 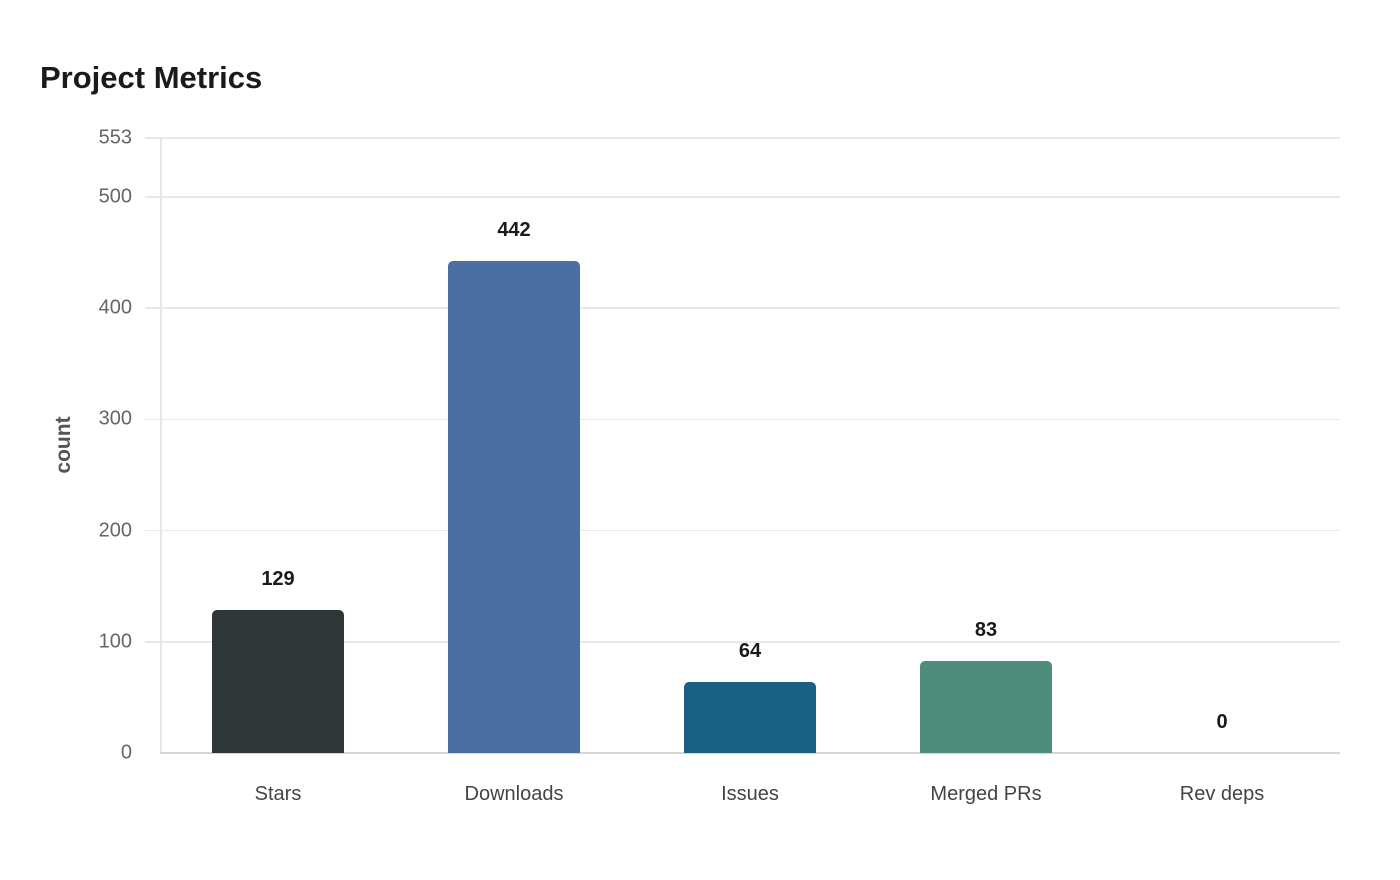 What do you see at coordinates (115, 196) in the screenshot?
I see `y-tick-label: 500` at bounding box center [115, 196].